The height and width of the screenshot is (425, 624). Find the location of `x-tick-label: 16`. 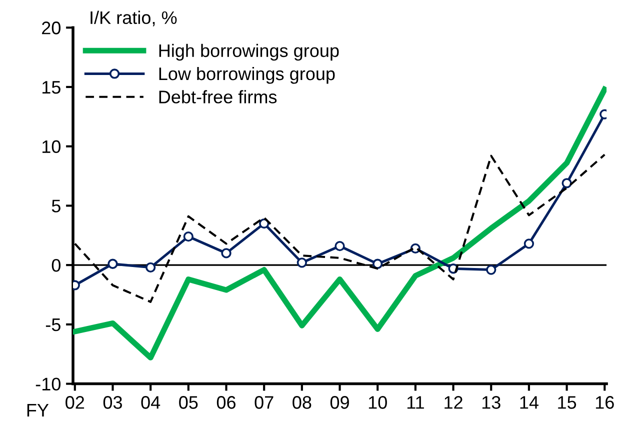

x-tick-label: 16 is located at coordinates (605, 402).